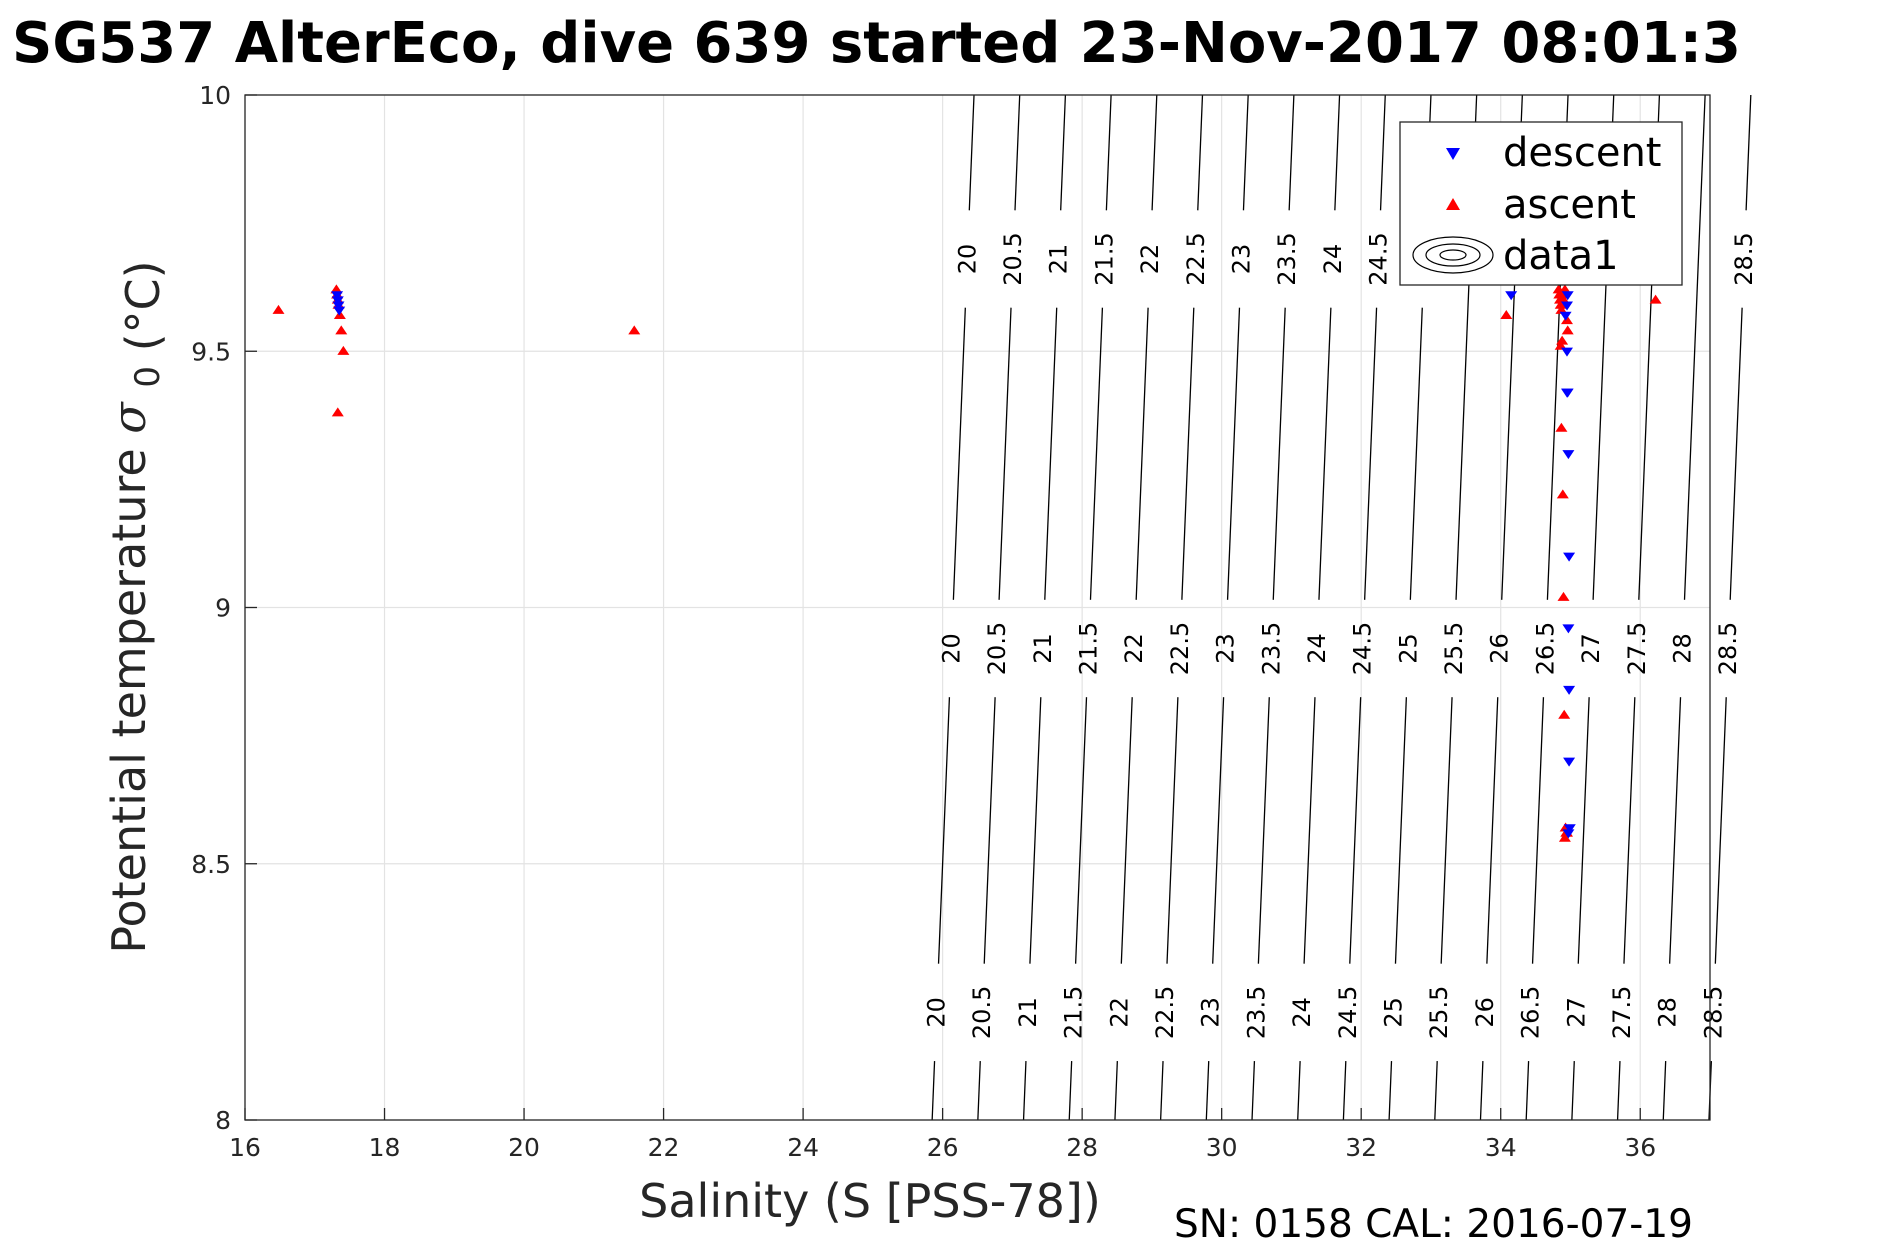 The image size is (1890, 1260). I want to click on legend-data1-label: data1, so click(1561, 256).